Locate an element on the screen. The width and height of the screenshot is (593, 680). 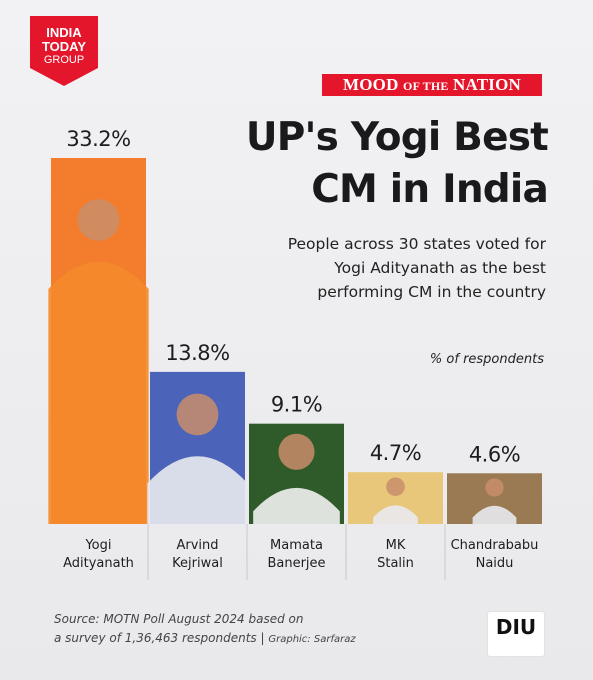
graphic-credit: Graphic: Sarfaraz is located at coordinates (312, 639).